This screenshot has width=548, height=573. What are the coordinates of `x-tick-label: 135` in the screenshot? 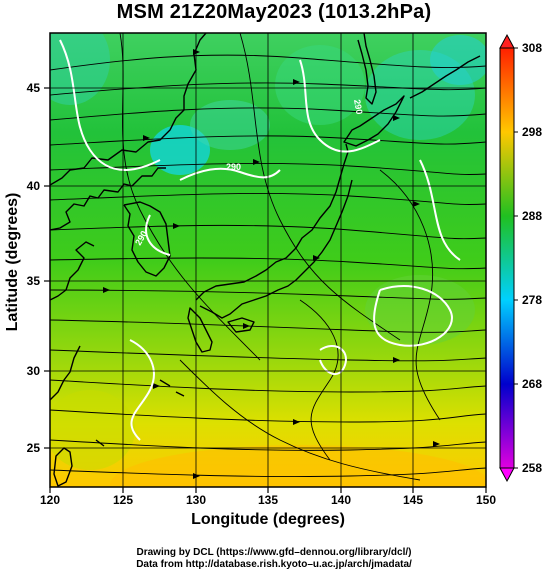 It's located at (268, 500).